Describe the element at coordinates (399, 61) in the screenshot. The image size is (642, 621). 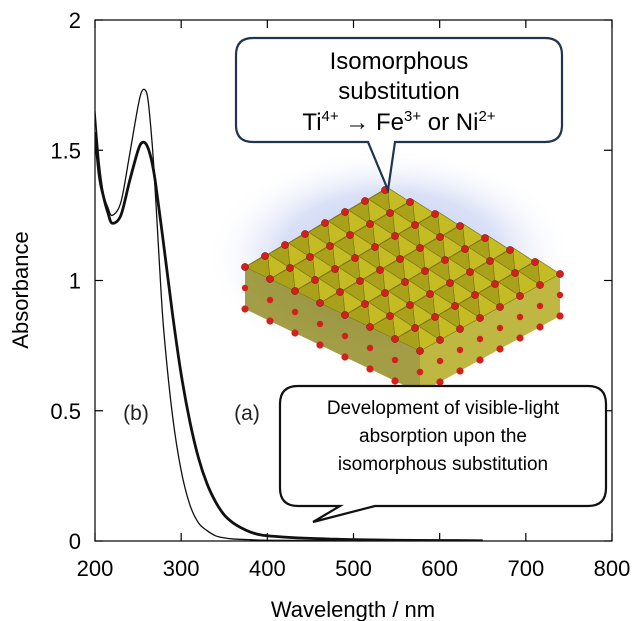
I see `callout-top-line1: Isomorphous` at that location.